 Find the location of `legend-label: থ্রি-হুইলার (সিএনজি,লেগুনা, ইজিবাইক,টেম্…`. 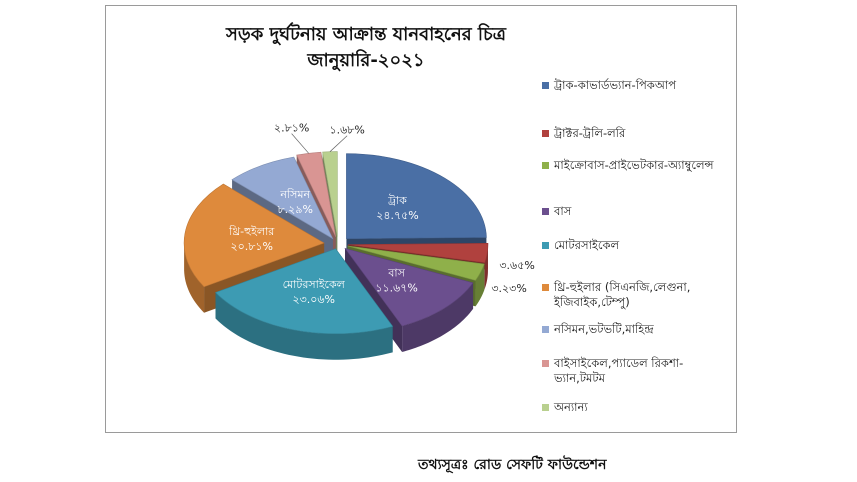

legend-label: থ্রি-হুইলার (সিএনজি,লেগুনা, ইজিবাইক,টেম্… is located at coordinates (622, 294).